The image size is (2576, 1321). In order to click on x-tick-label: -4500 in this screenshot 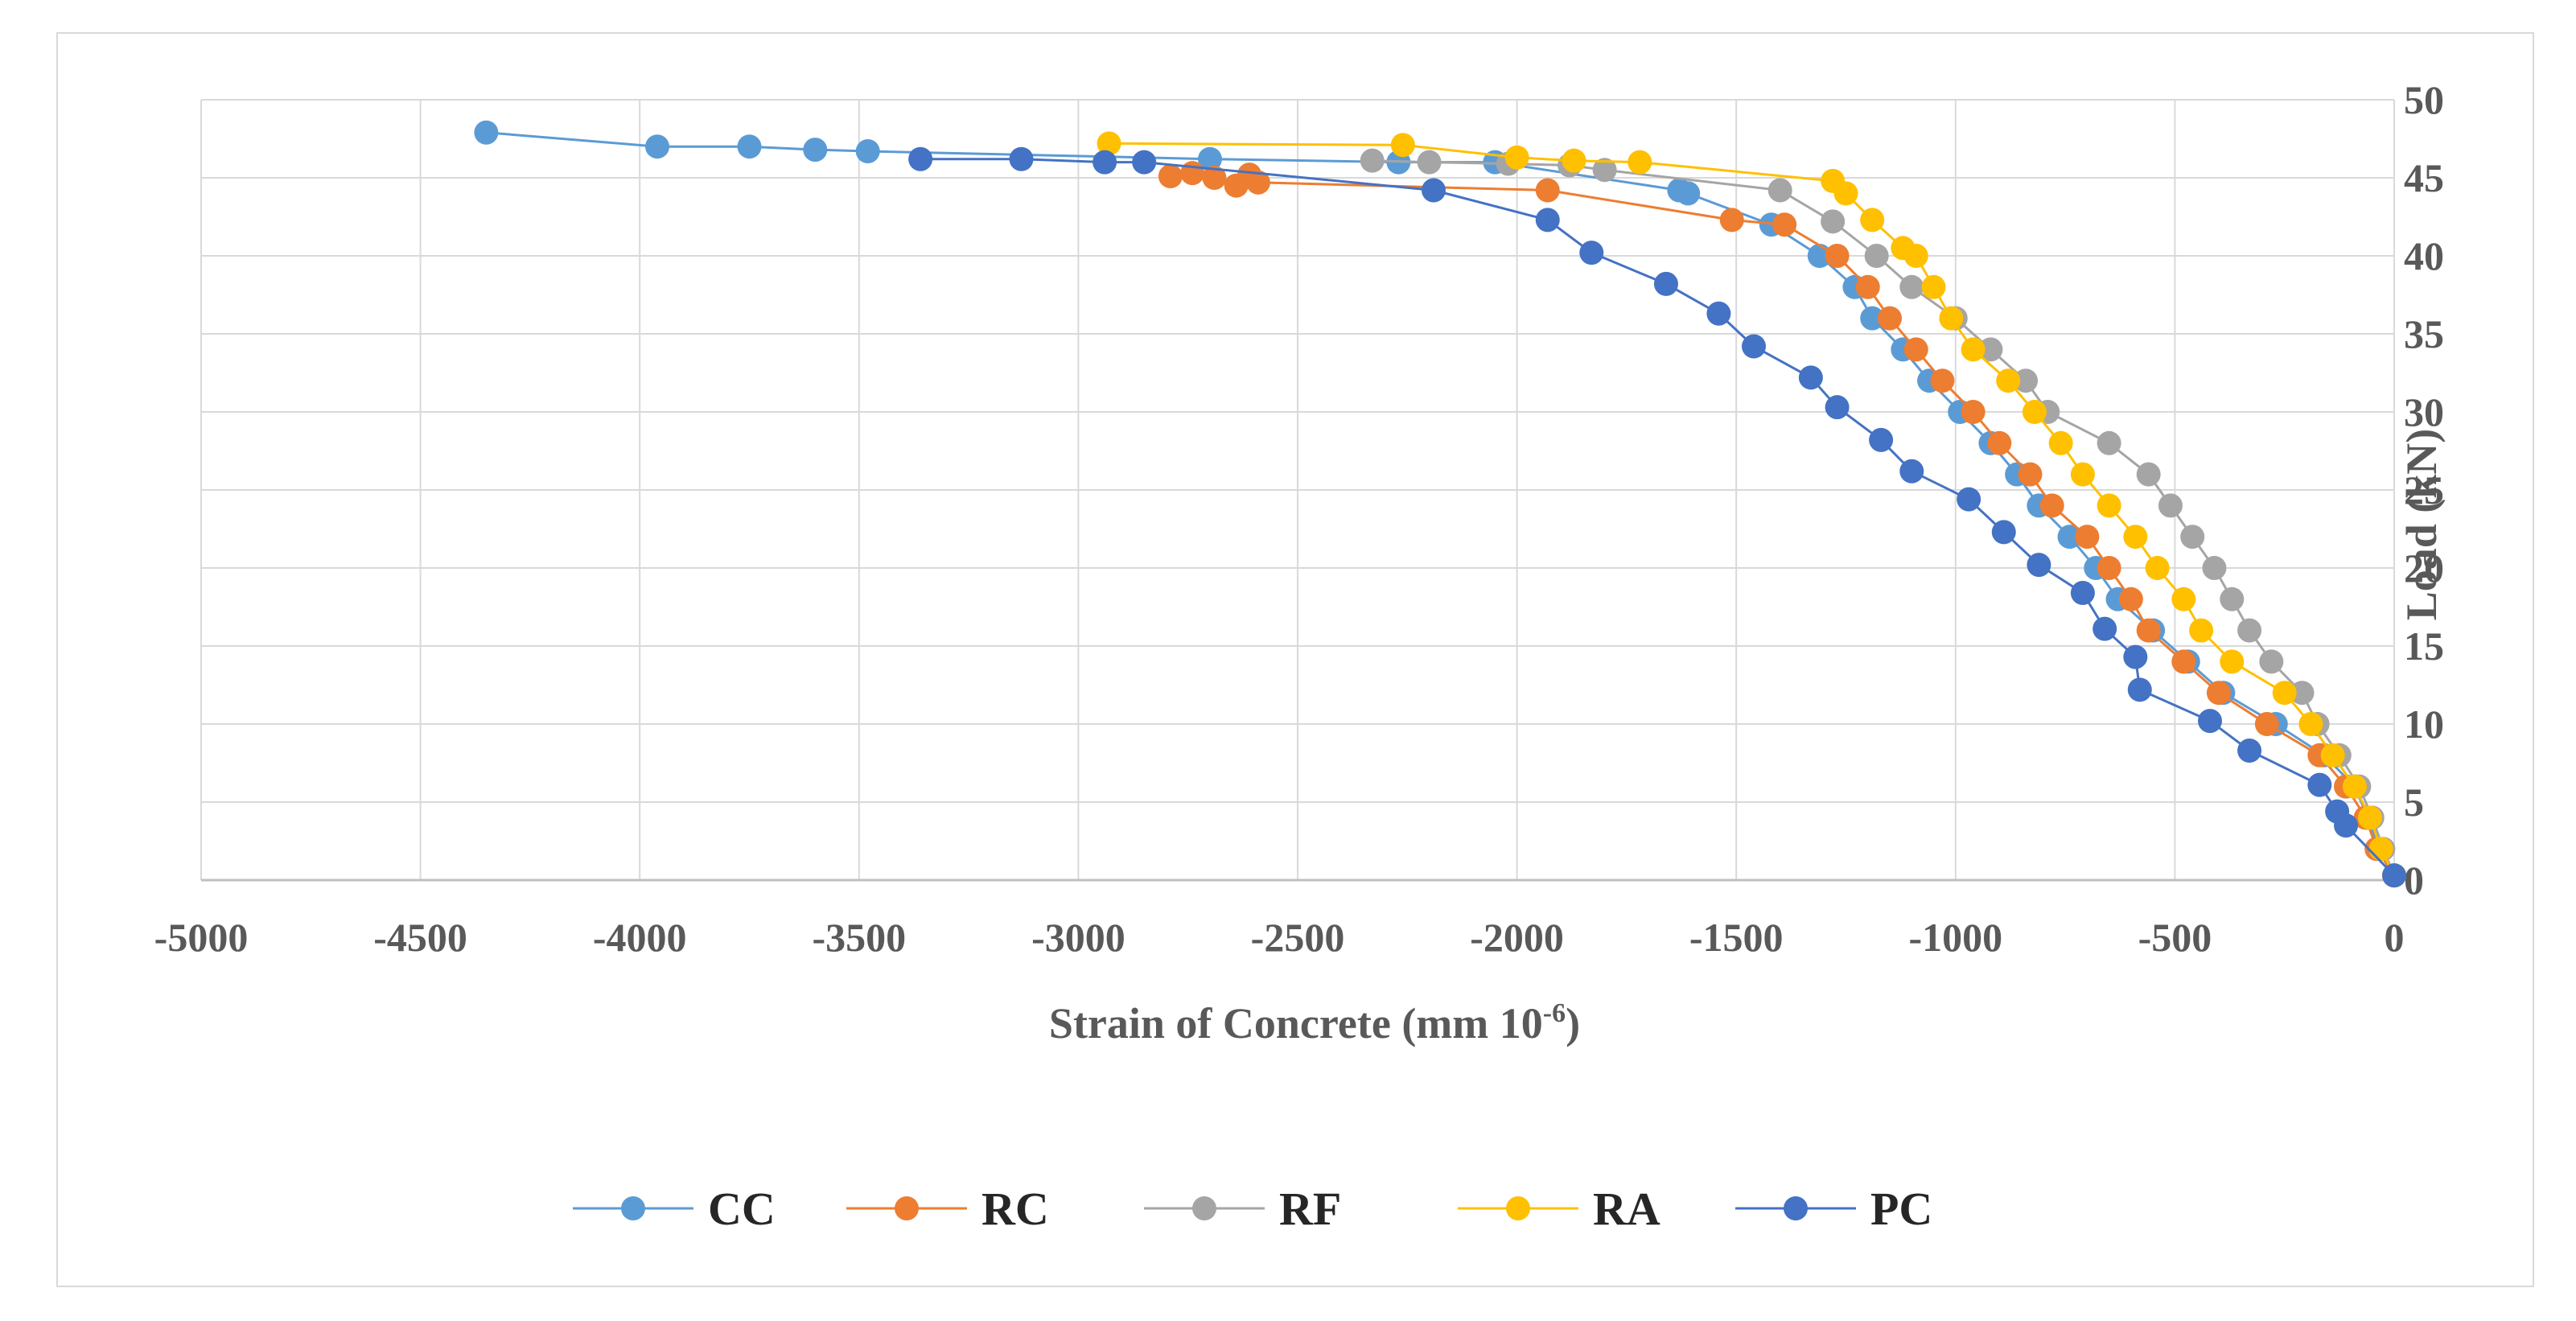, I will do `click(420, 938)`.